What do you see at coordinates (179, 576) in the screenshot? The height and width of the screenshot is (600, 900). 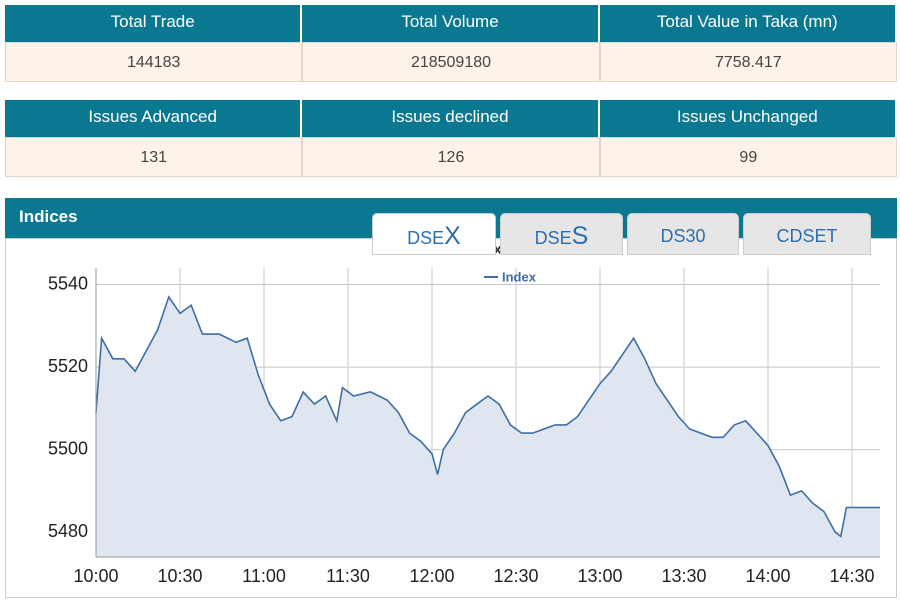 I see `x-tick-label: 10:30` at bounding box center [179, 576].